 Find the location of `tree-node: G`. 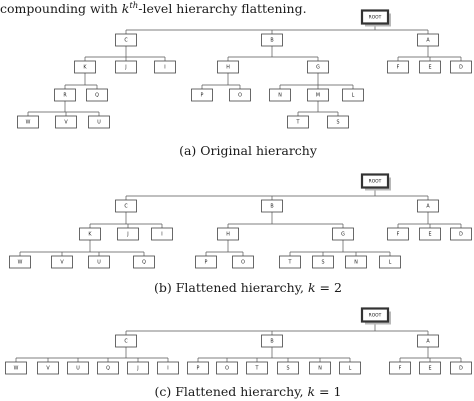

tree-node: G is located at coordinates (343, 234).